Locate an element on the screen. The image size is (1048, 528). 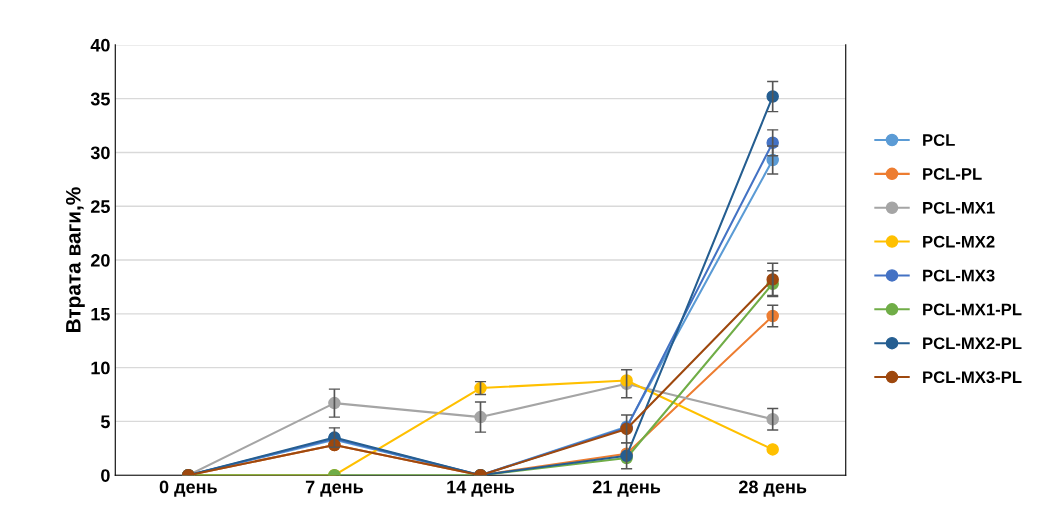
legend-label: PCL is located at coordinates (939, 140).